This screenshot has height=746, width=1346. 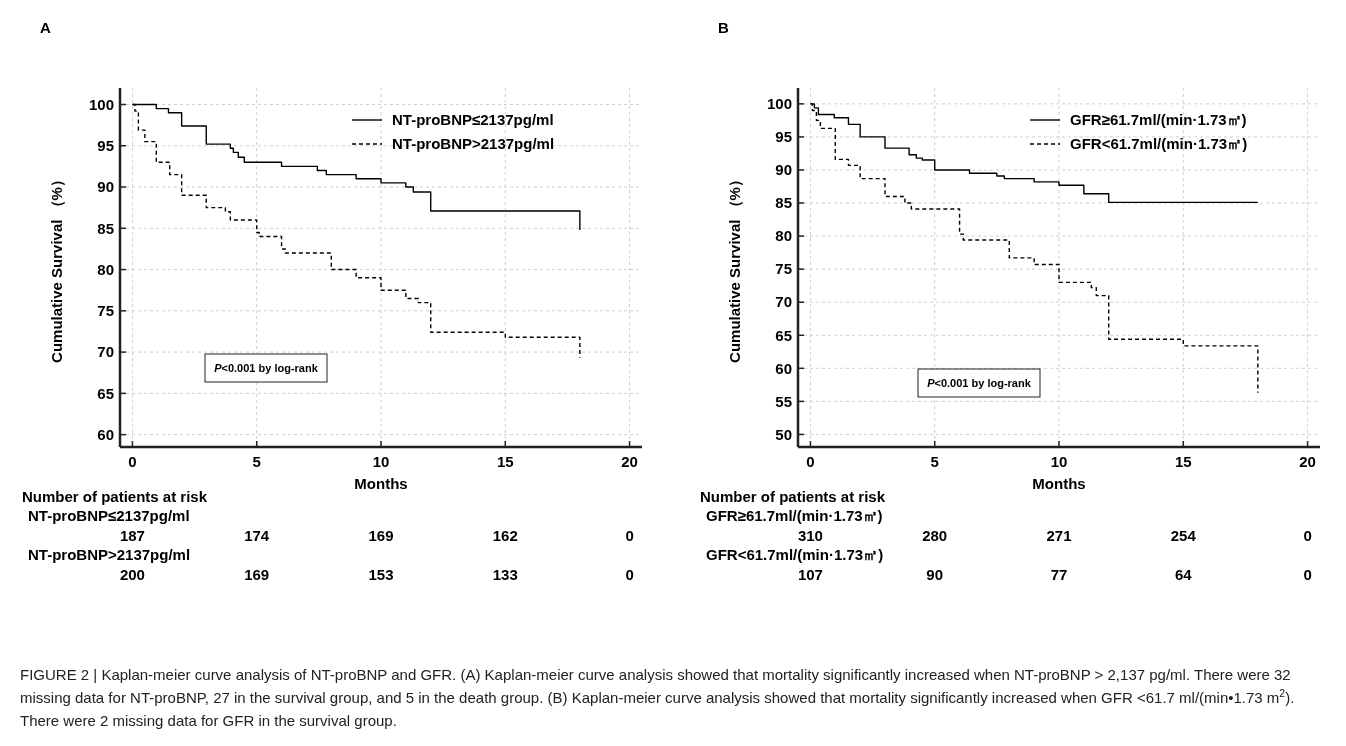 What do you see at coordinates (505, 574) in the screenshot?
I see `text: 133` at bounding box center [505, 574].